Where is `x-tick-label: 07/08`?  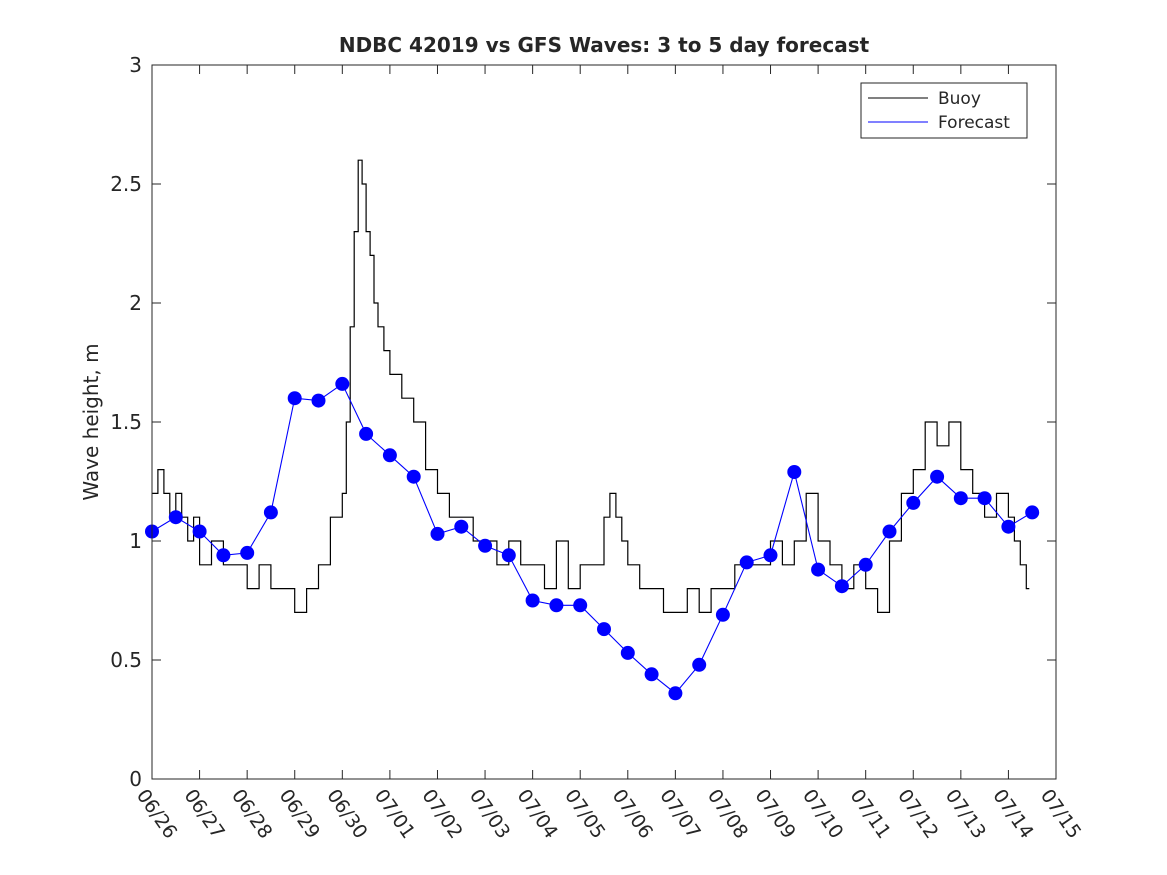 x-tick-label: 07/08 is located at coordinates (727, 813).